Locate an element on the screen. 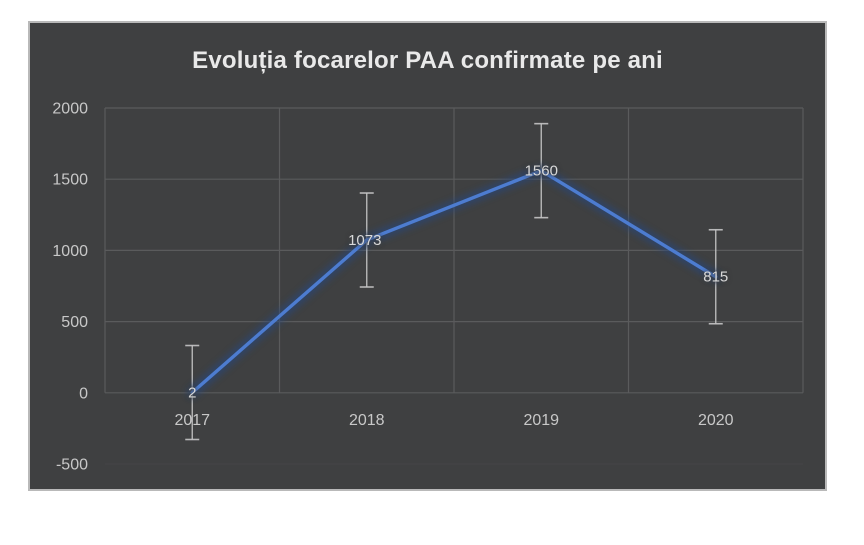  chart-title: Evoluția focarelor PAA confirmate pe ani is located at coordinates (427, 60).